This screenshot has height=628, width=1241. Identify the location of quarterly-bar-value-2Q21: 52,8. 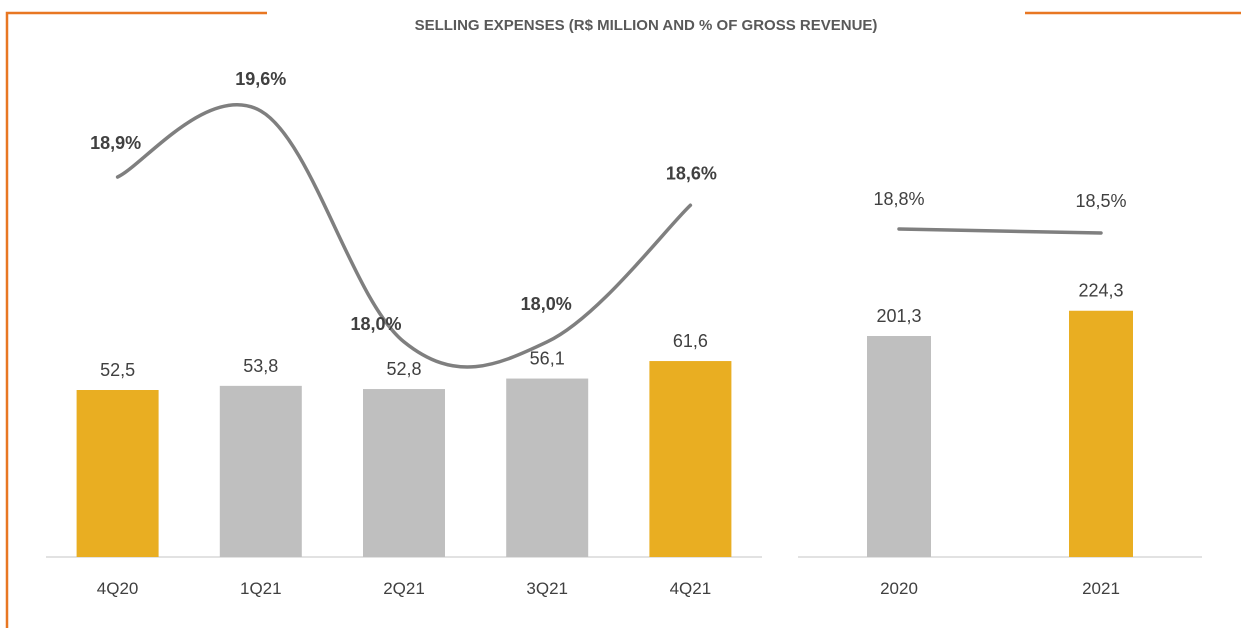
(403, 369).